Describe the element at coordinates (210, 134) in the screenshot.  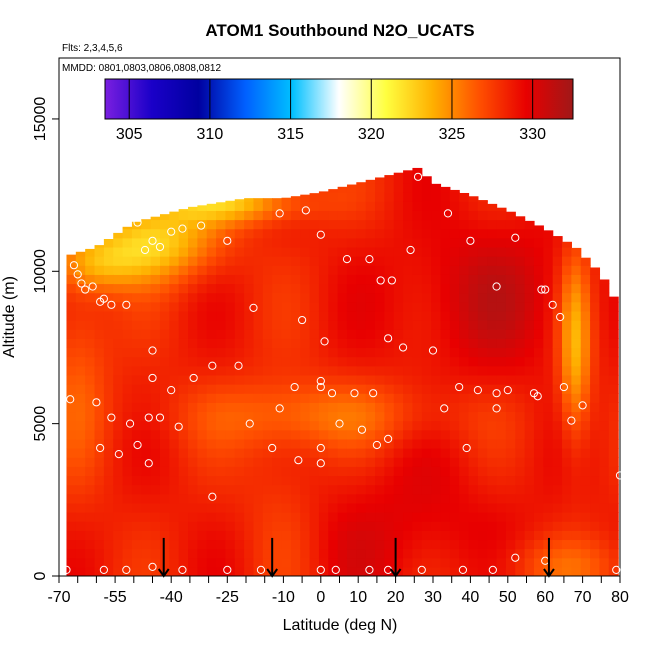
I see `colorbar-tick-label: 310` at that location.